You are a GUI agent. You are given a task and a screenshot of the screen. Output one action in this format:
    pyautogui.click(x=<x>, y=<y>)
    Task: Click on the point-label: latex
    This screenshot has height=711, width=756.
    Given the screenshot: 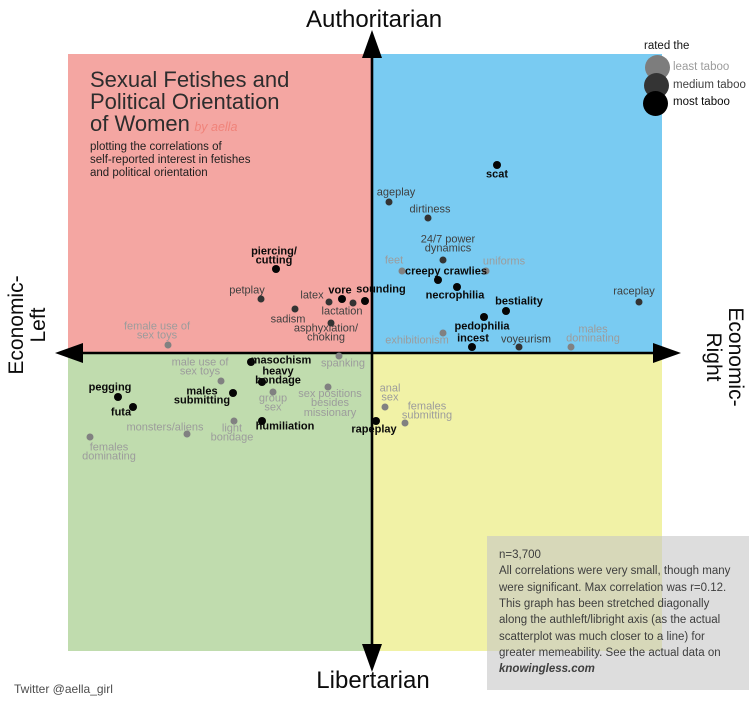 What is the action you would take?
    pyautogui.click(x=312, y=295)
    